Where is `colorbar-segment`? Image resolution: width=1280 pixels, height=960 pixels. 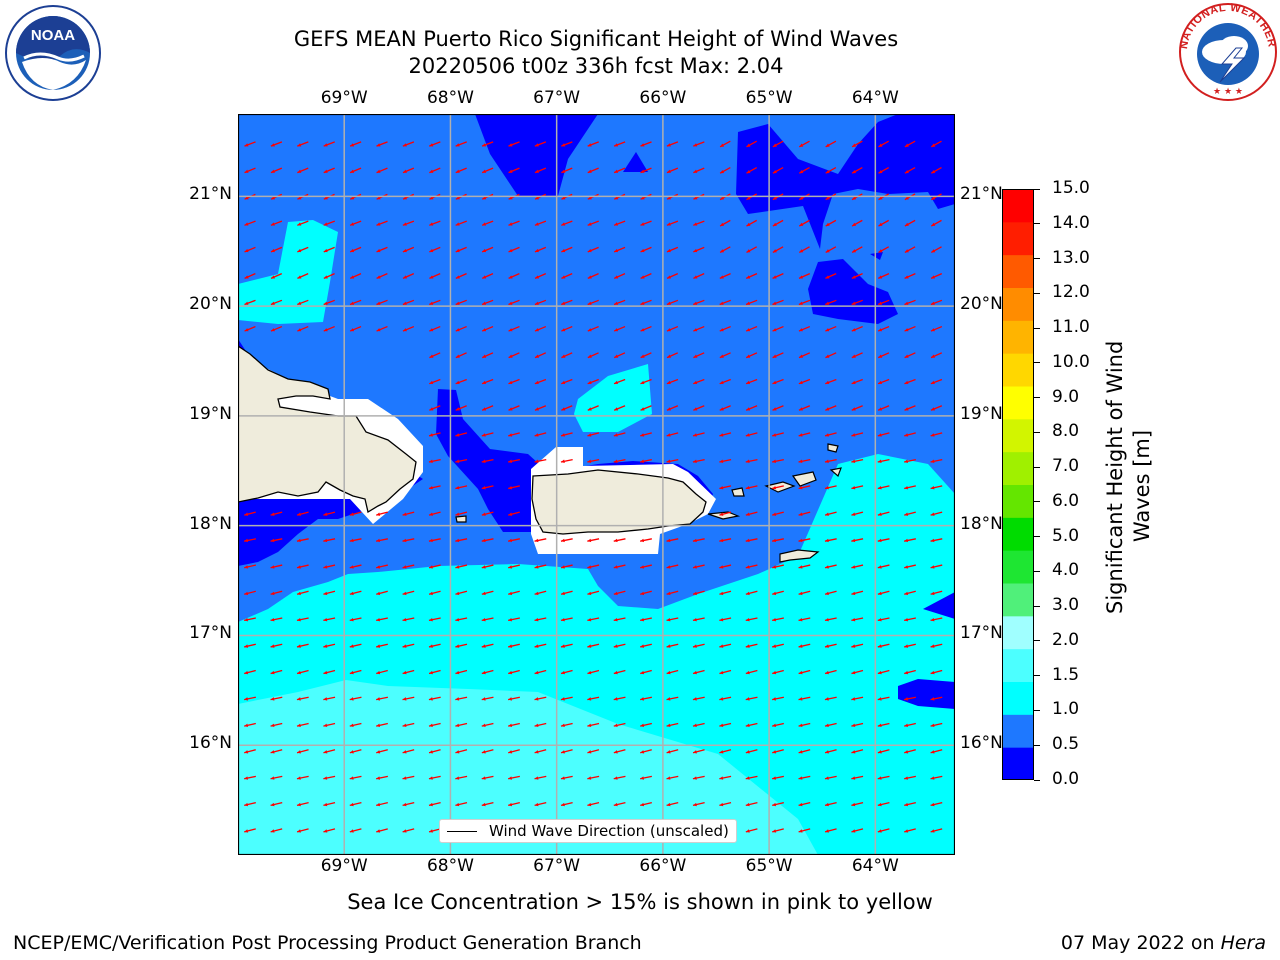 colorbar-segment is located at coordinates (1018, 665).